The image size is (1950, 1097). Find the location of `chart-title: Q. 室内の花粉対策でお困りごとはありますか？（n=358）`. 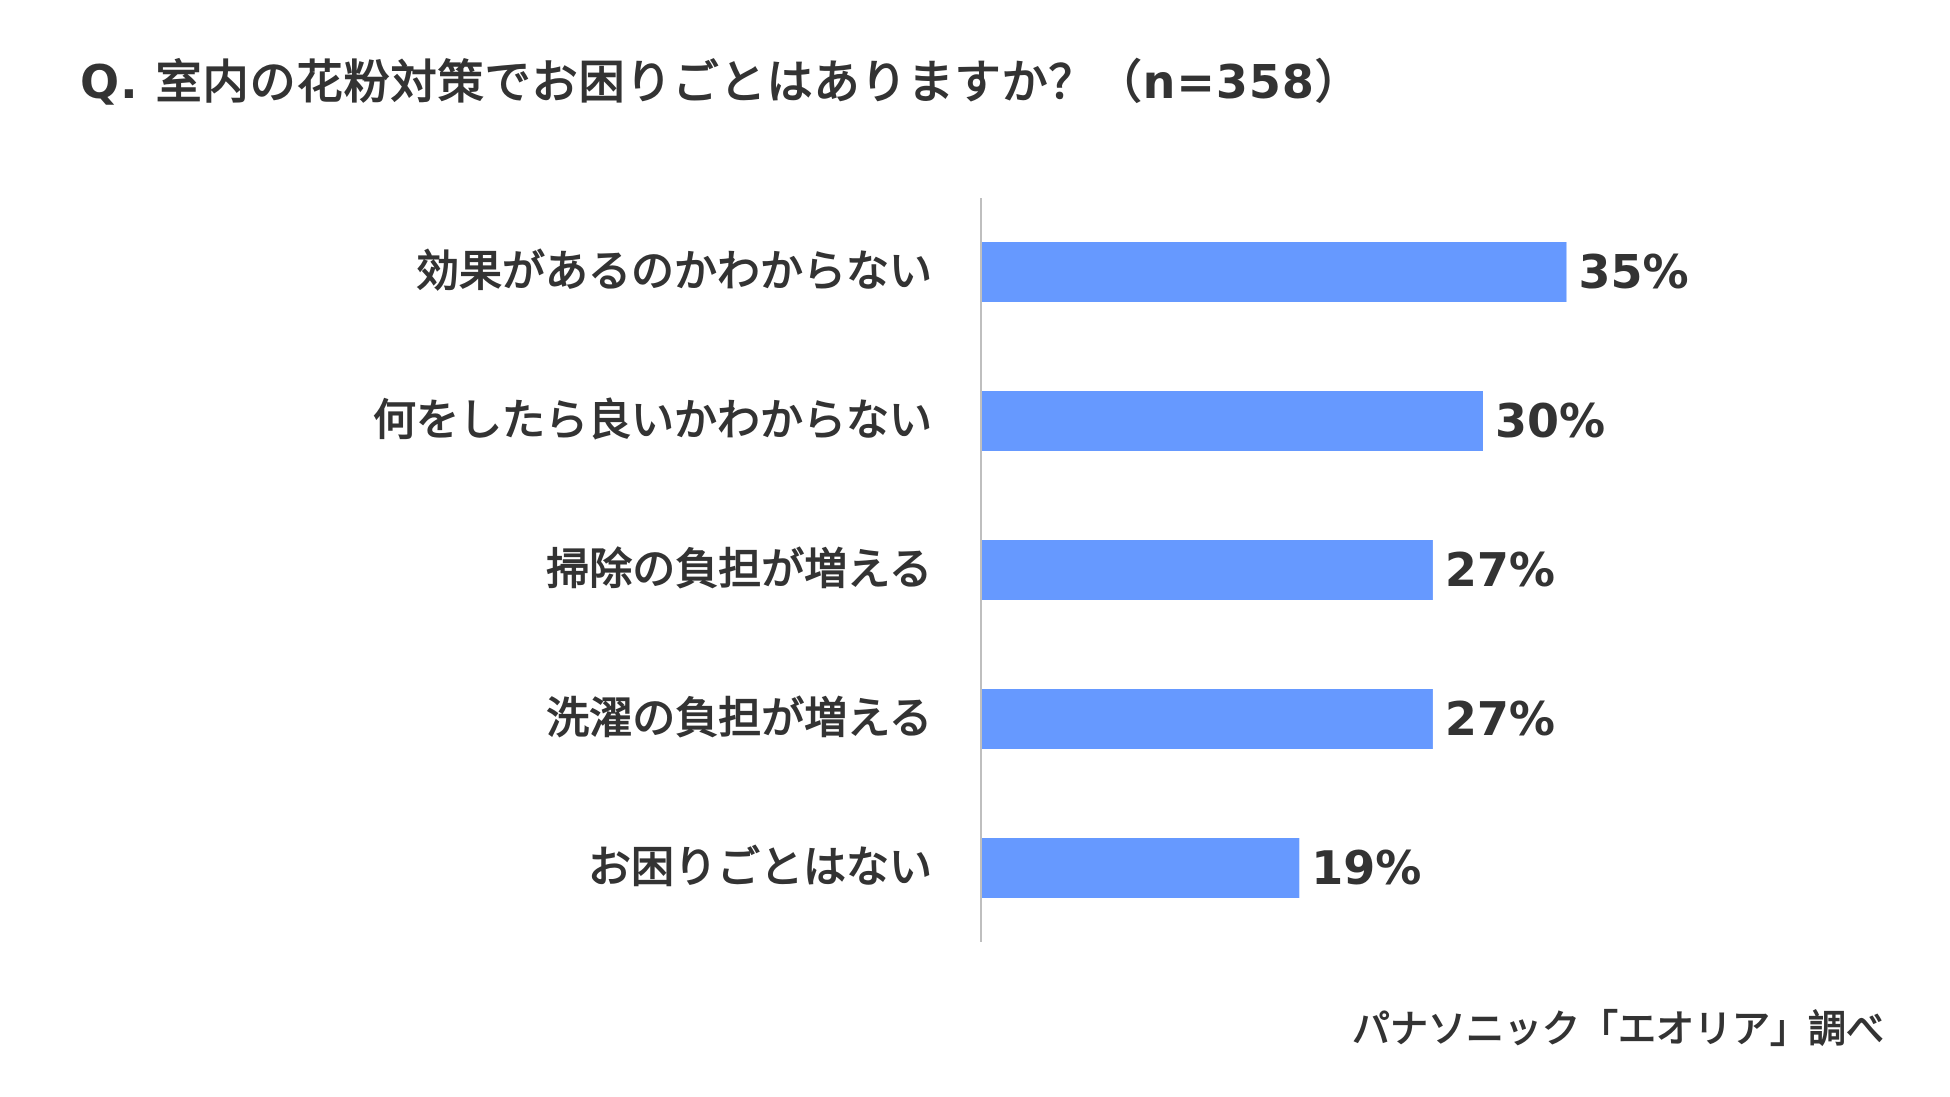

chart-title: Q. 室内の花粉対策でお困りごとはありますか？（n=358） is located at coordinates (721, 82).